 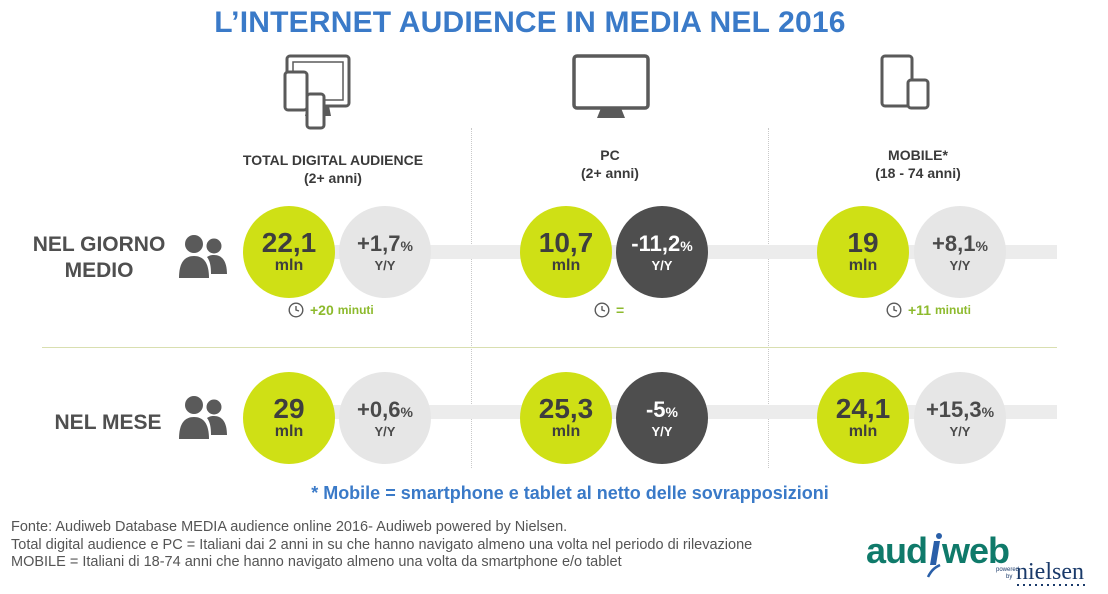 What do you see at coordinates (863, 242) in the screenshot?
I see `audience-value: 19` at bounding box center [863, 242].